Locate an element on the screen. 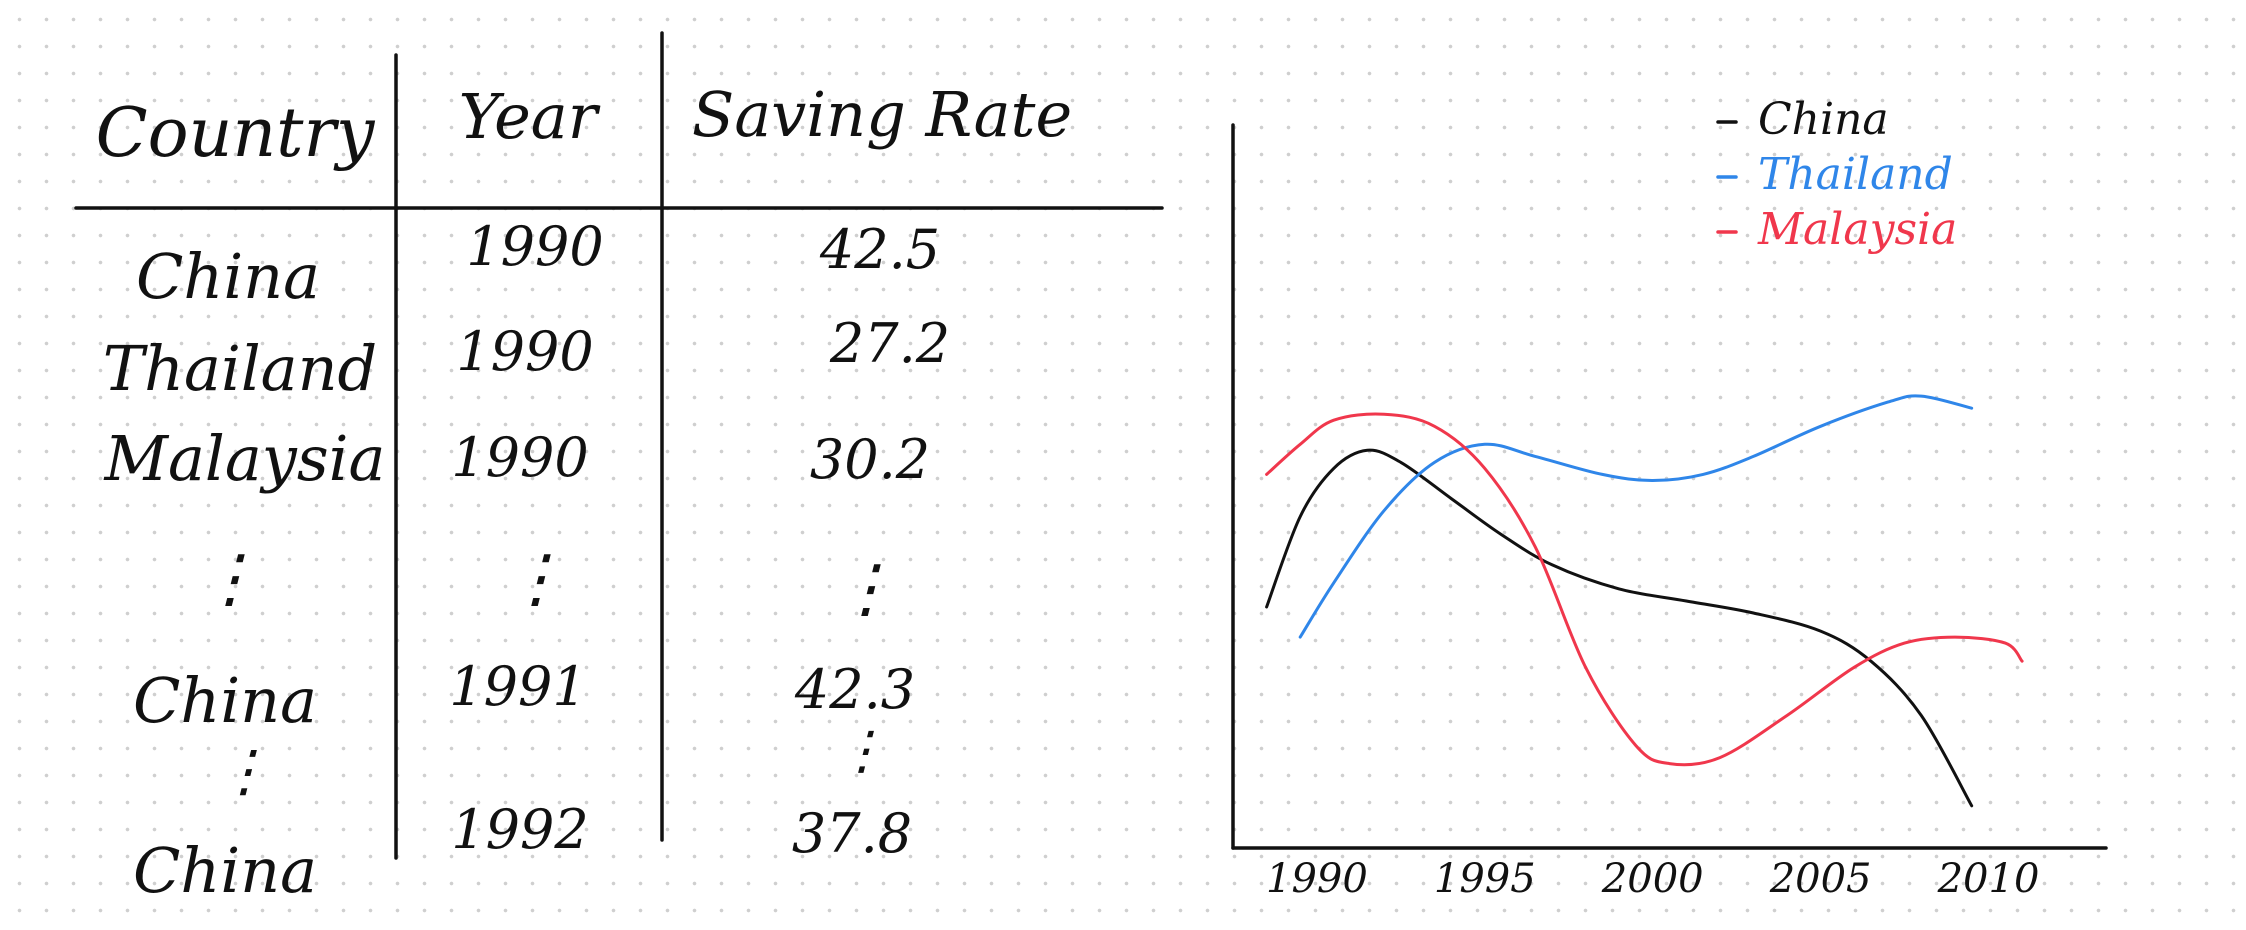 This screenshot has width=2246, height=930. x-tick-label: 2010 is located at coordinates (1988, 879).